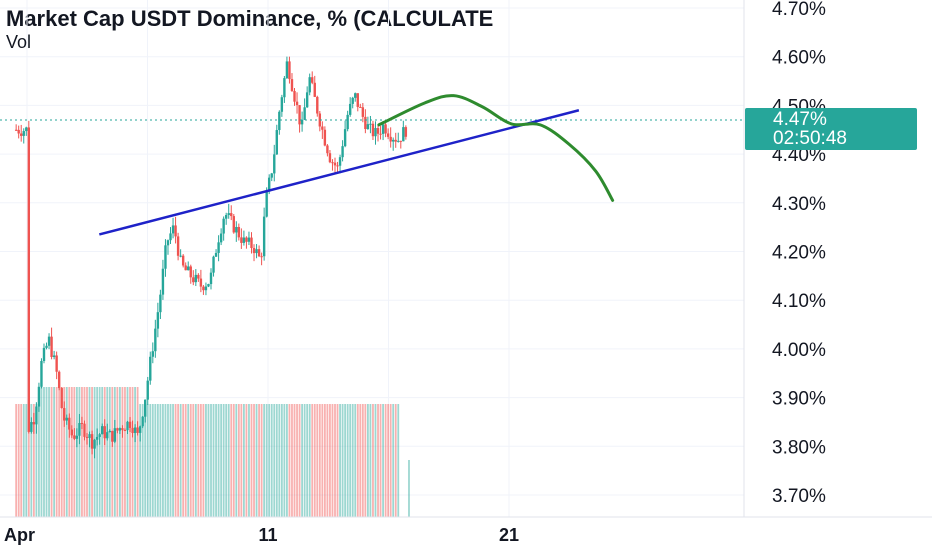  Describe the element at coordinates (800, 119) in the screenshot. I see `current-price-value: 4.47%` at that location.